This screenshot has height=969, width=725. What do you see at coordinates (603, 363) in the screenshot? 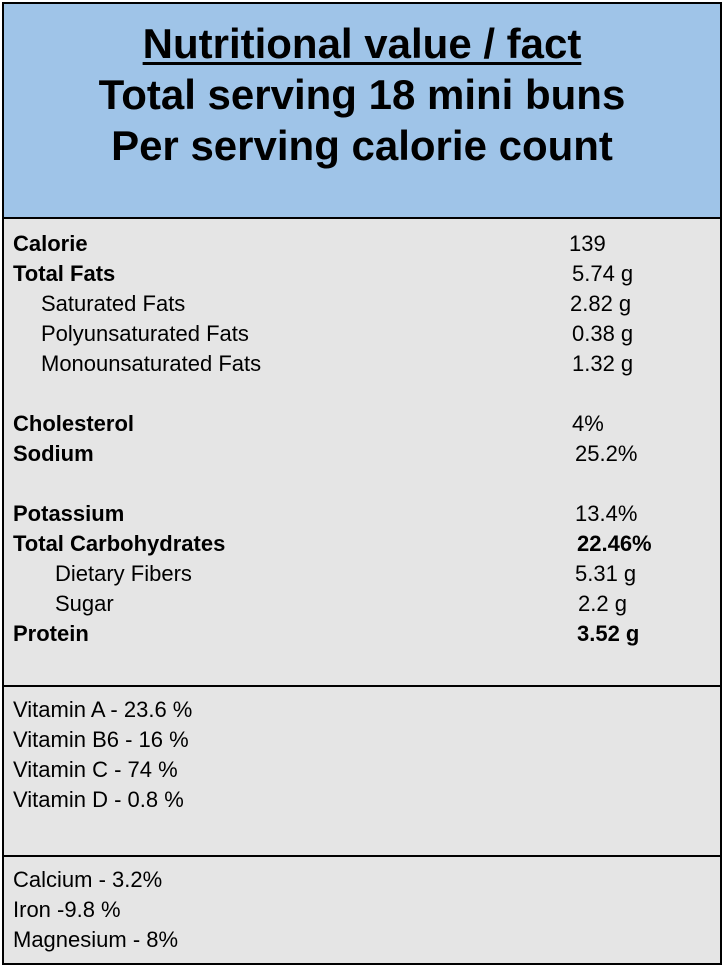
I see `fact-value: 1.32 g` at bounding box center [603, 363].